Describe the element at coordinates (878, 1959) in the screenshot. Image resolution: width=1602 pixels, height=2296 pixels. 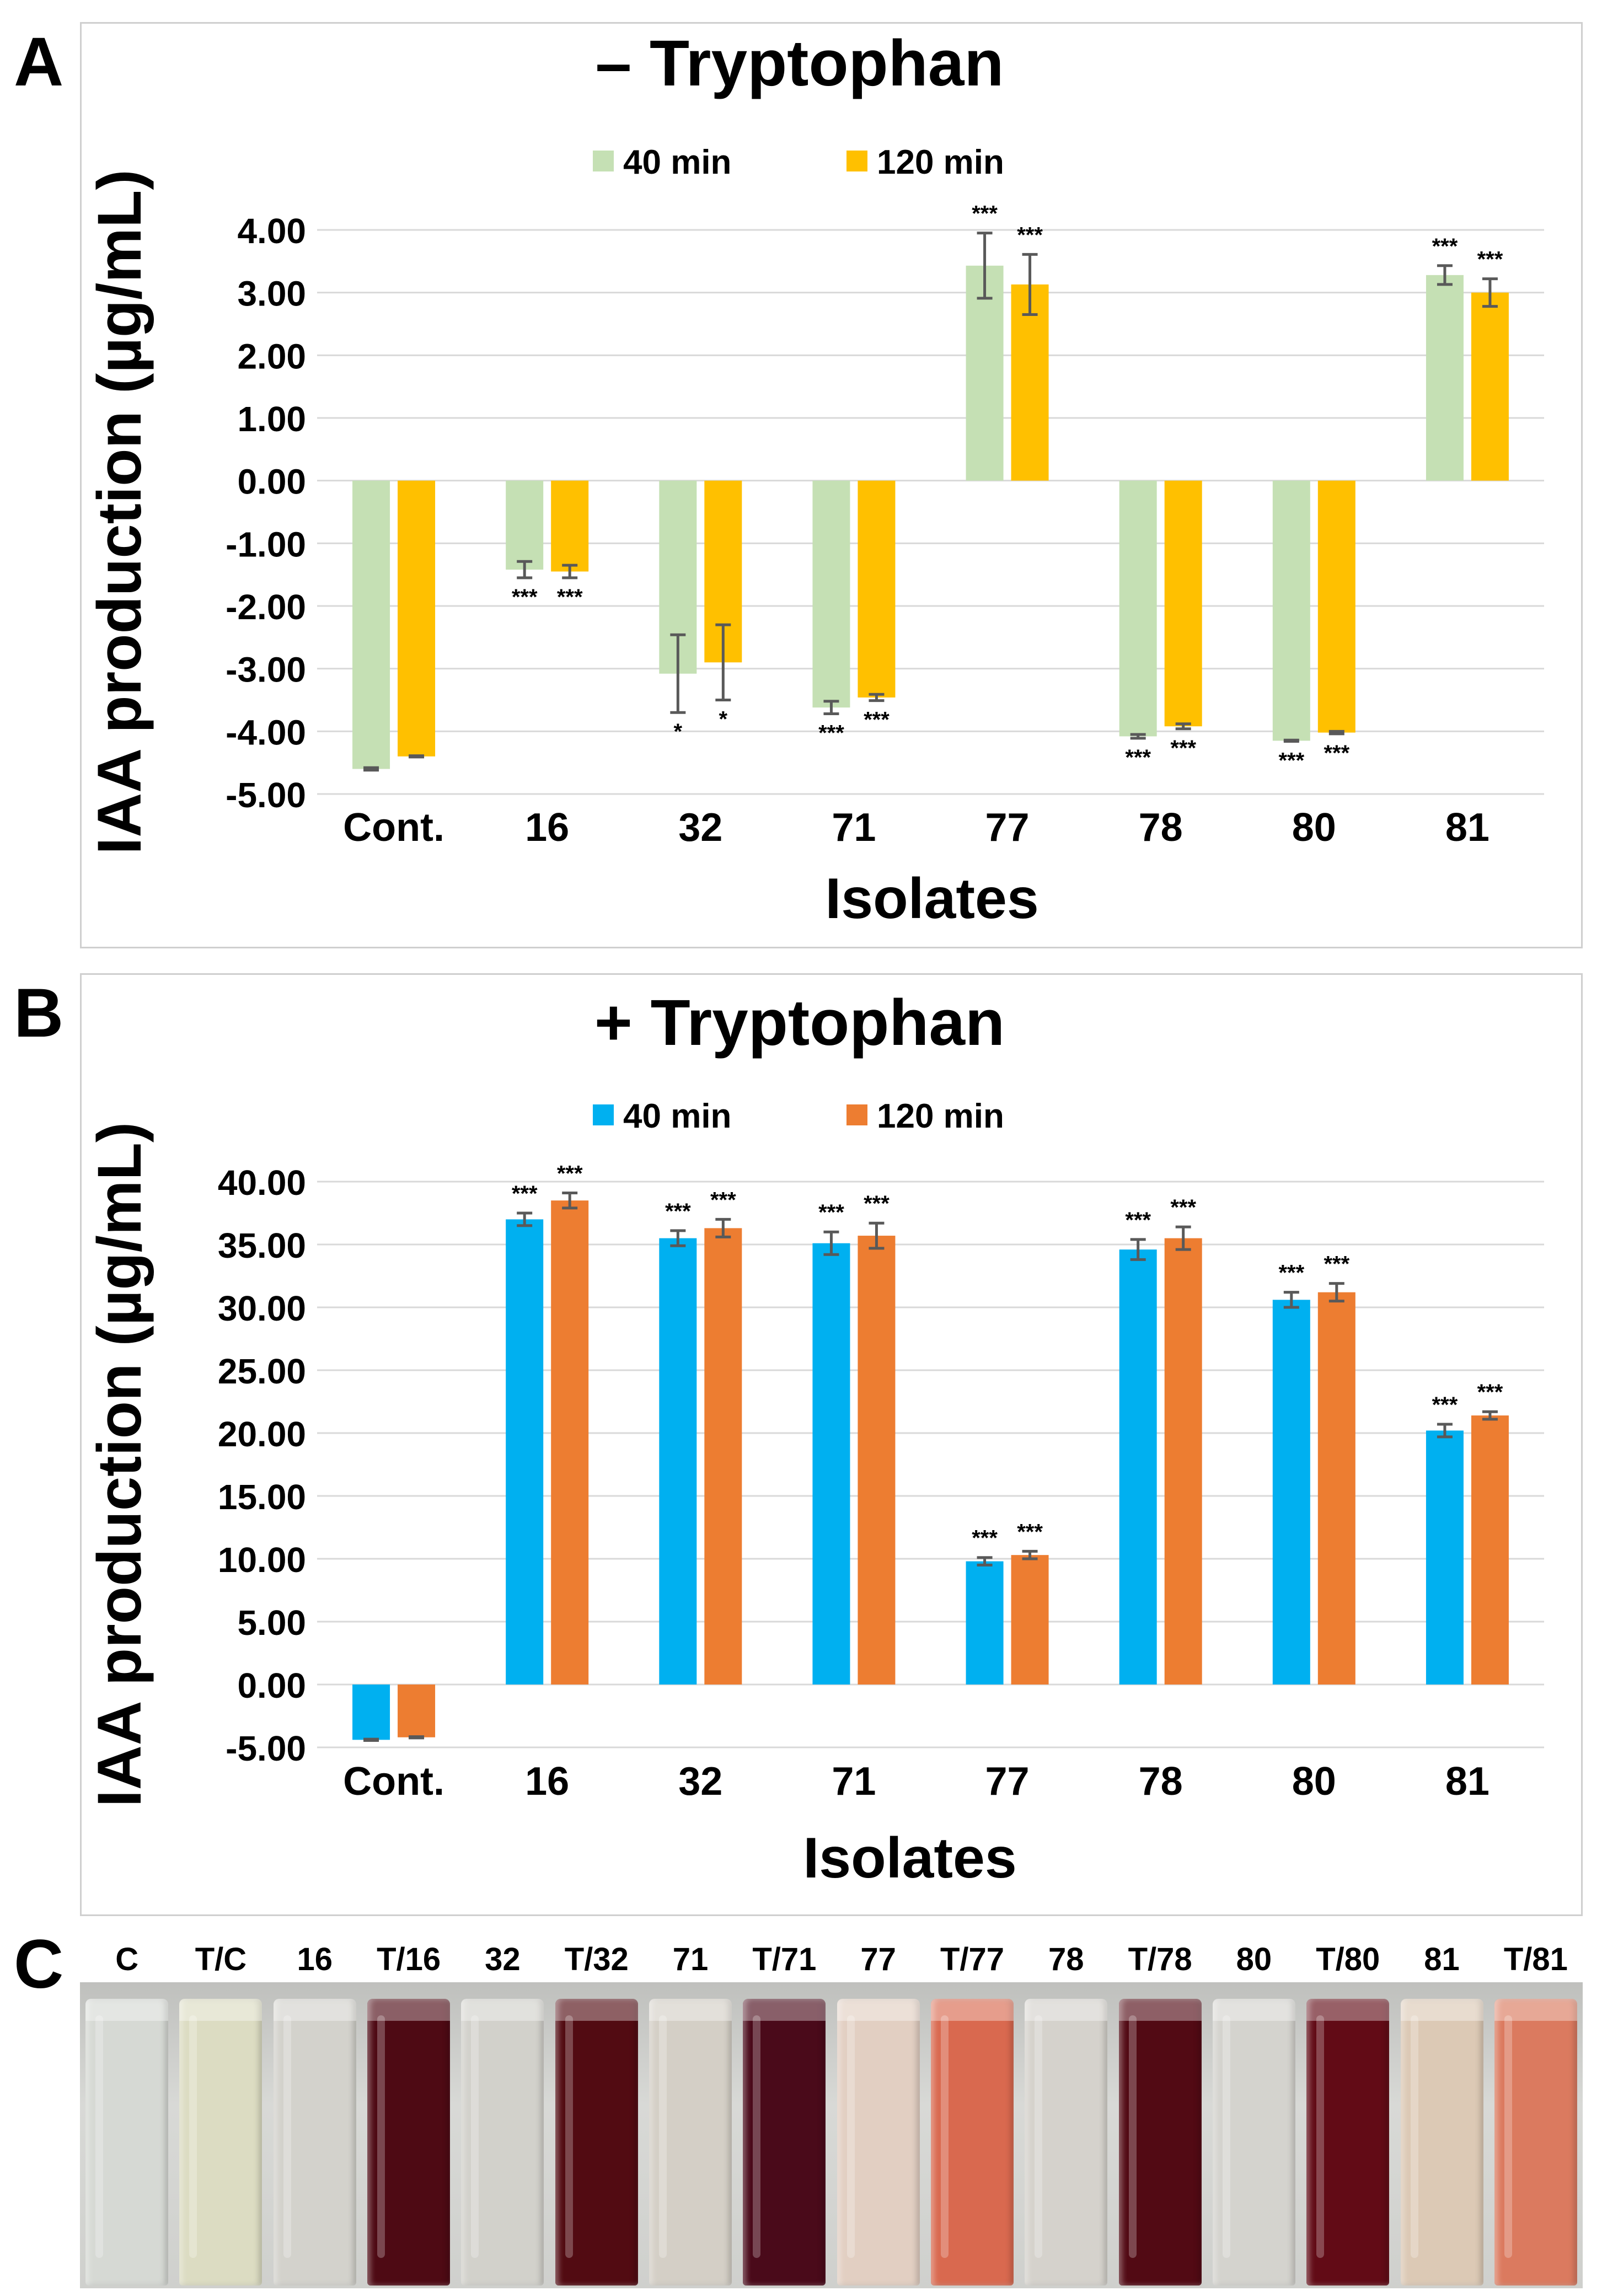
I see `tube-label: 77` at that location.